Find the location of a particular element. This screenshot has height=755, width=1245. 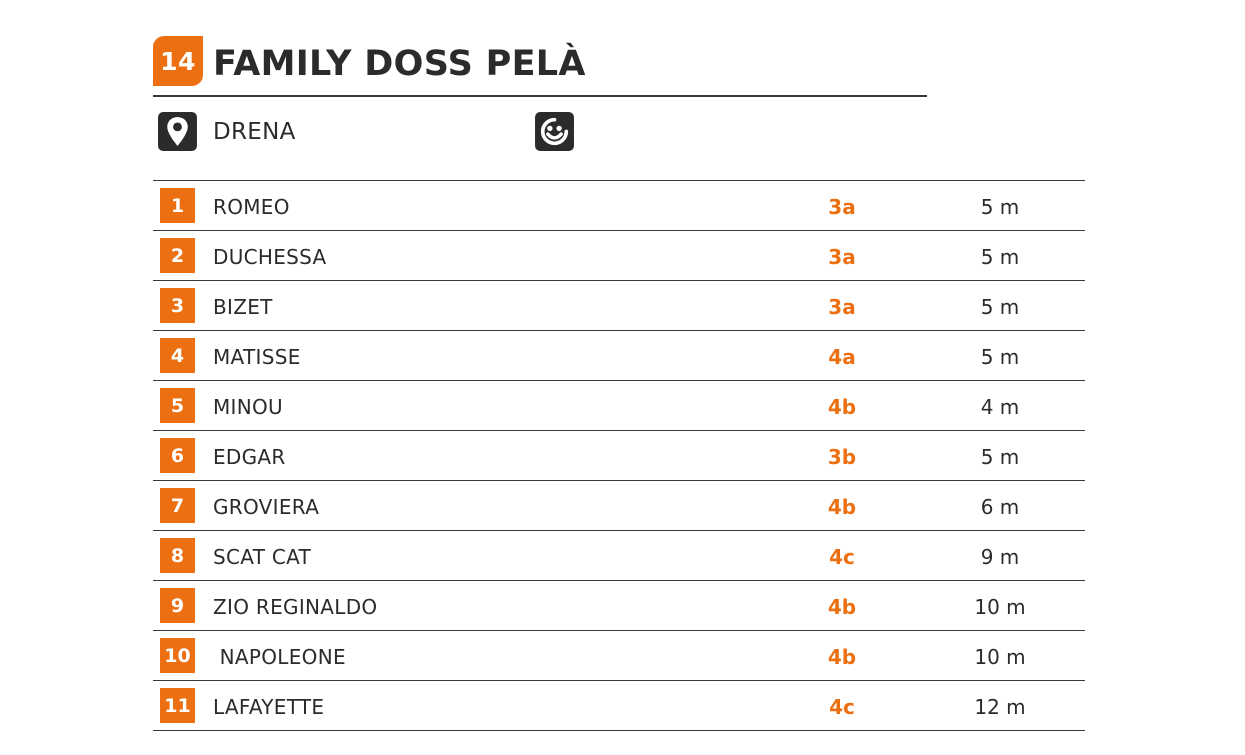

title-divider is located at coordinates (540, 96).